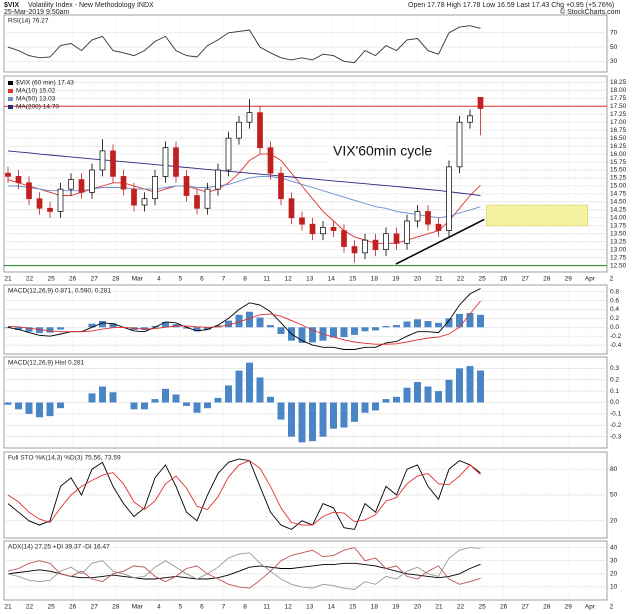 The height and width of the screenshot is (614, 640). What do you see at coordinates (266, 279) in the screenshot?
I see `x-tick-label: 11` at bounding box center [266, 279].